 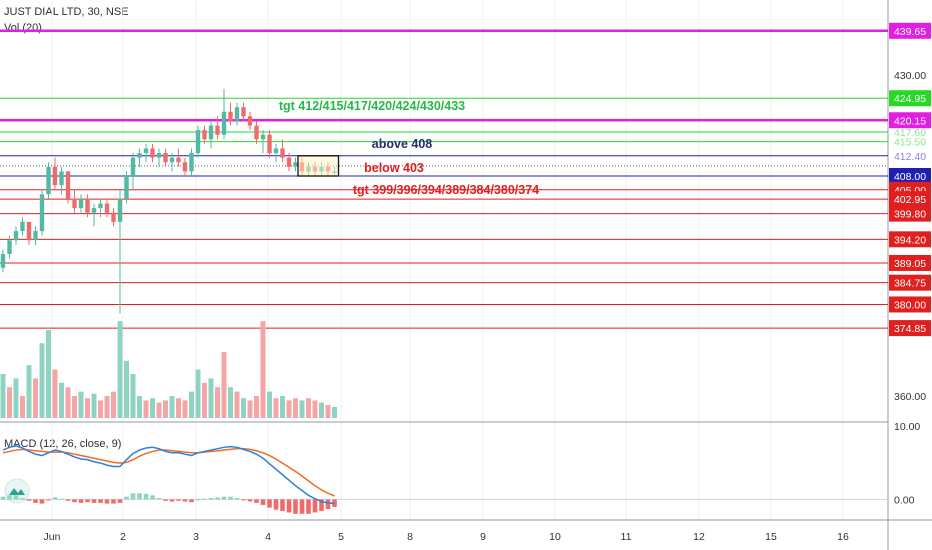 I want to click on symbol-title: JUST DIAL LTD, 30, NSE, so click(x=66, y=12).